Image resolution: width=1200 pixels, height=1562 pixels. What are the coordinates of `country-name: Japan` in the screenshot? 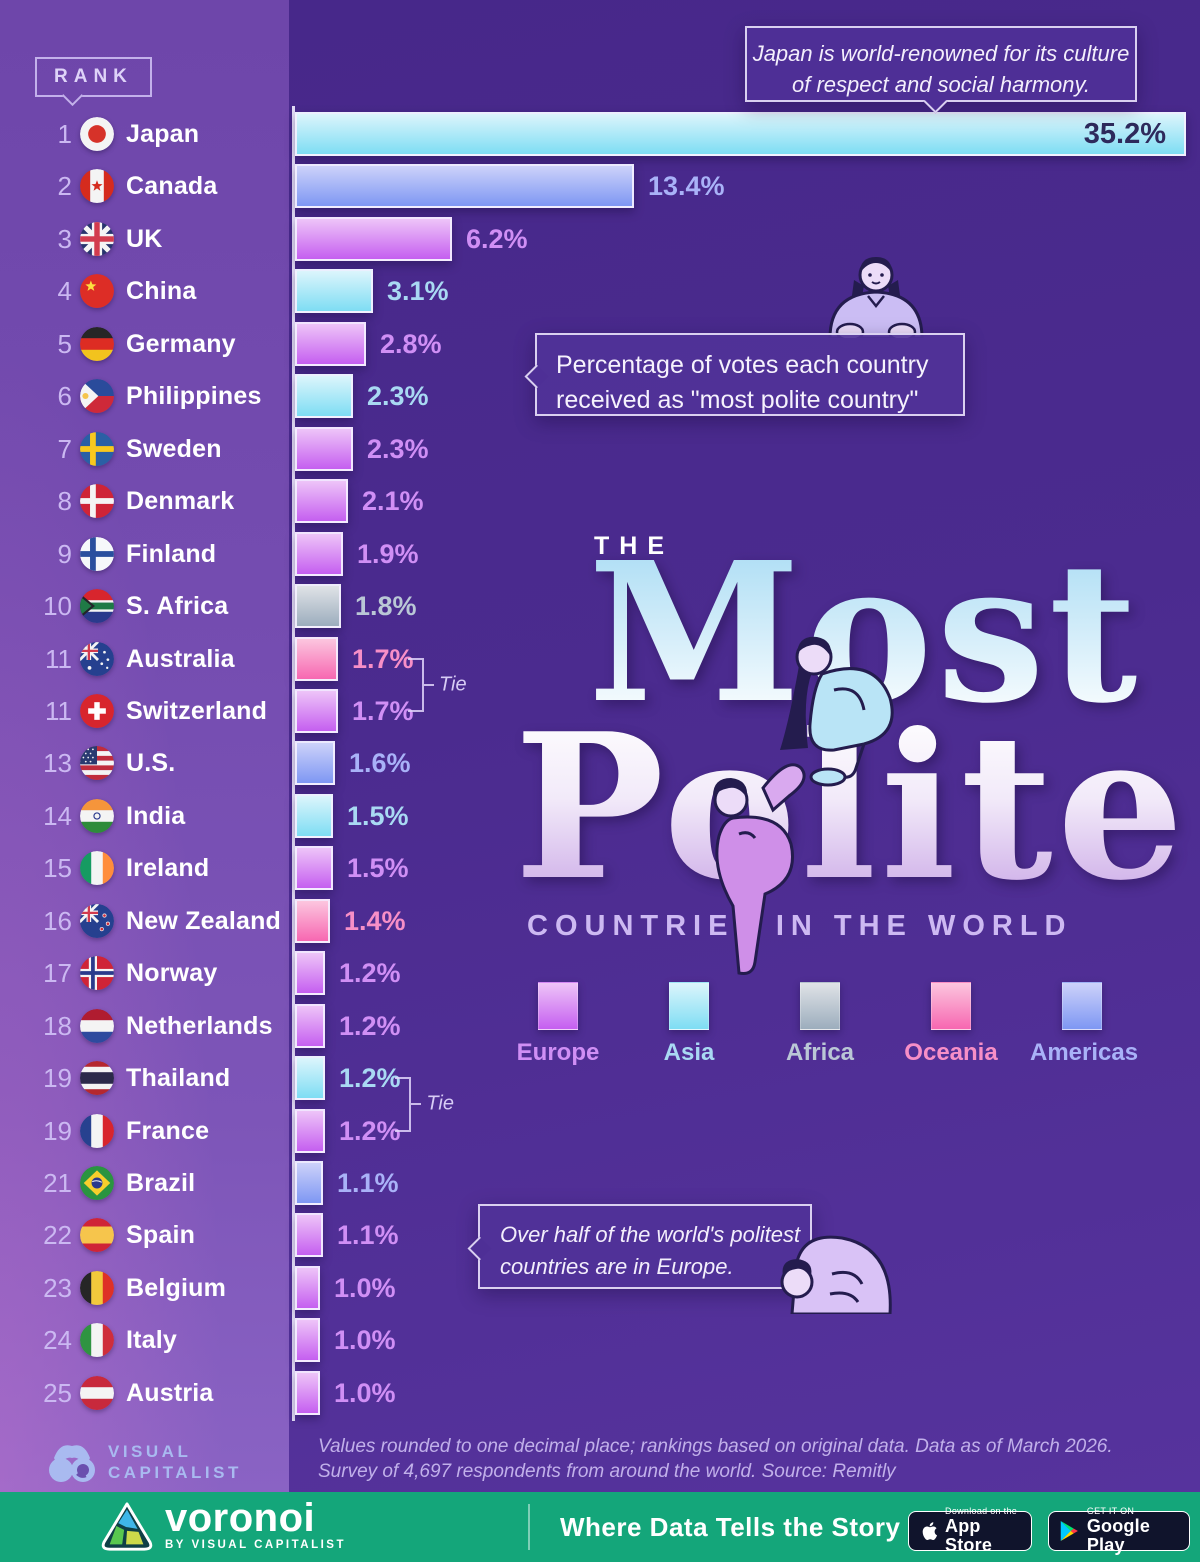 It's located at (163, 134).